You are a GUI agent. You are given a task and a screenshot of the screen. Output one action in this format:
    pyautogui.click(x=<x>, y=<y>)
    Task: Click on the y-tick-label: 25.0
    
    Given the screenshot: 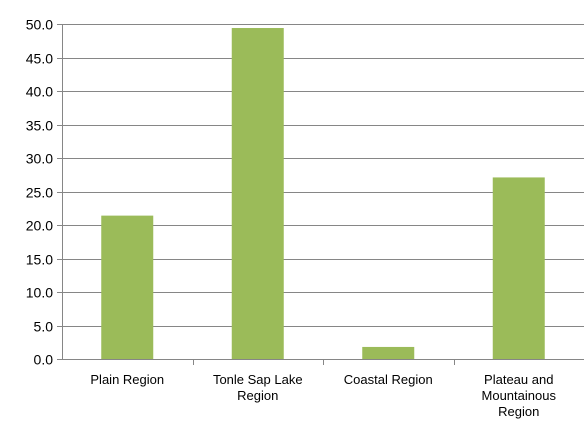 What is the action you would take?
    pyautogui.click(x=39, y=193)
    